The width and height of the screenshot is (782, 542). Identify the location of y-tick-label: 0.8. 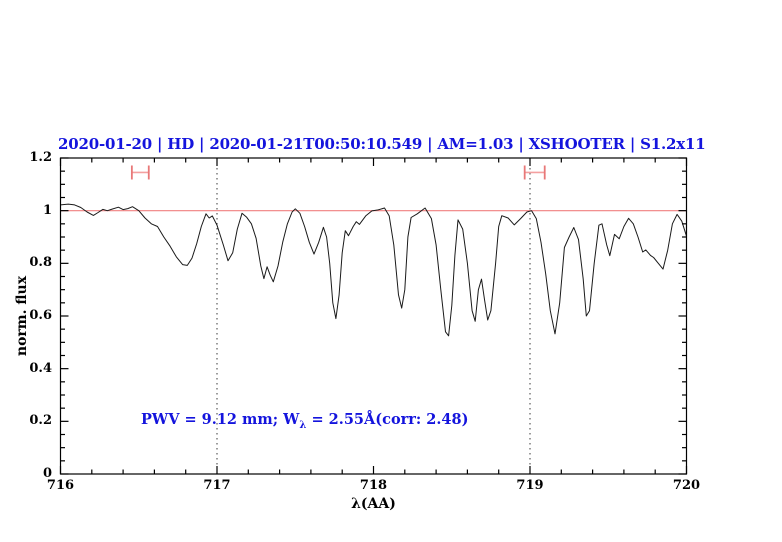
(40, 263).